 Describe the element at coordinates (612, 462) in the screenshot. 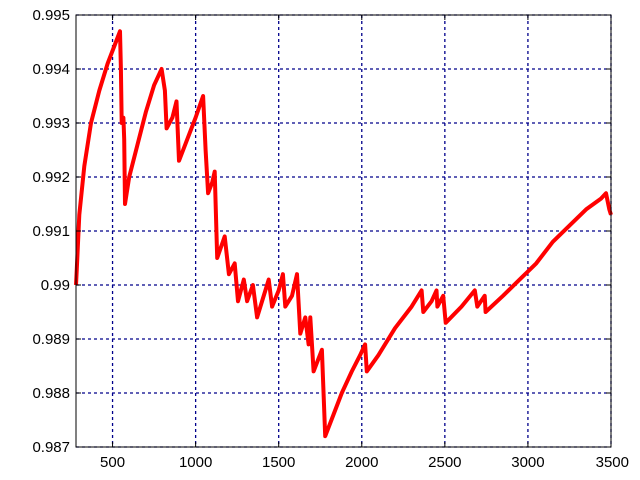

I see `x-tick-label: 3500` at that location.